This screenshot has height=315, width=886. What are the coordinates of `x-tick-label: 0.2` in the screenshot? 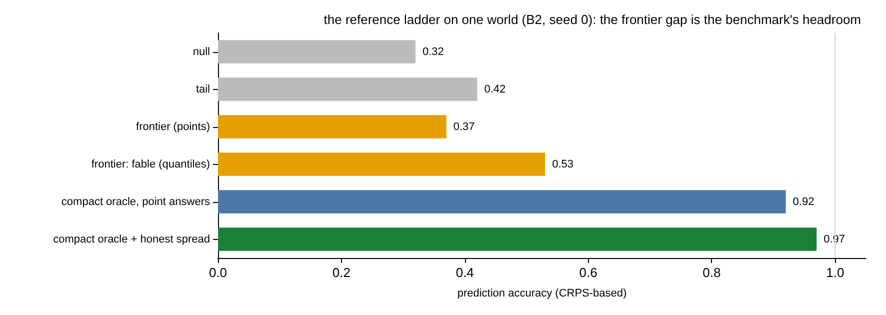 It's located at (341, 272).